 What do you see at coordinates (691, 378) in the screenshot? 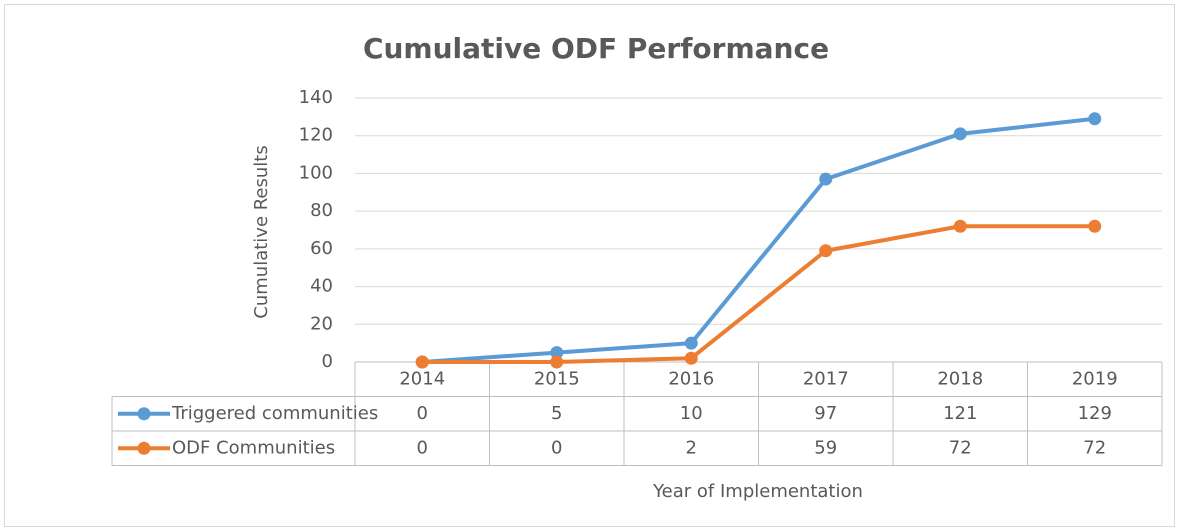
I see `x-tick-label: 2016` at bounding box center [691, 378].